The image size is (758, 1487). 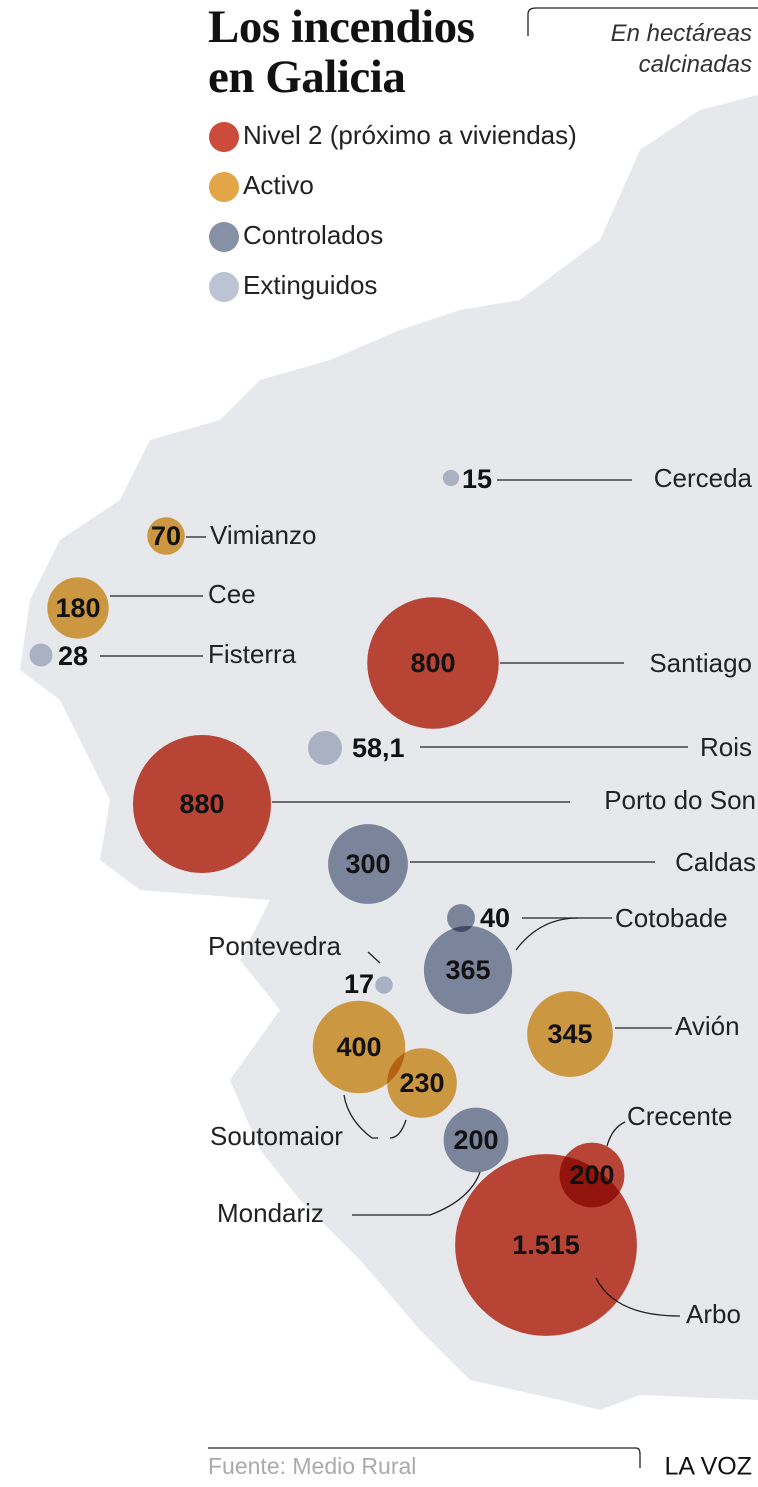 What do you see at coordinates (410, 135) in the screenshot?
I see `legend-label: Nivel 2 (próximo a viviendas)` at bounding box center [410, 135].